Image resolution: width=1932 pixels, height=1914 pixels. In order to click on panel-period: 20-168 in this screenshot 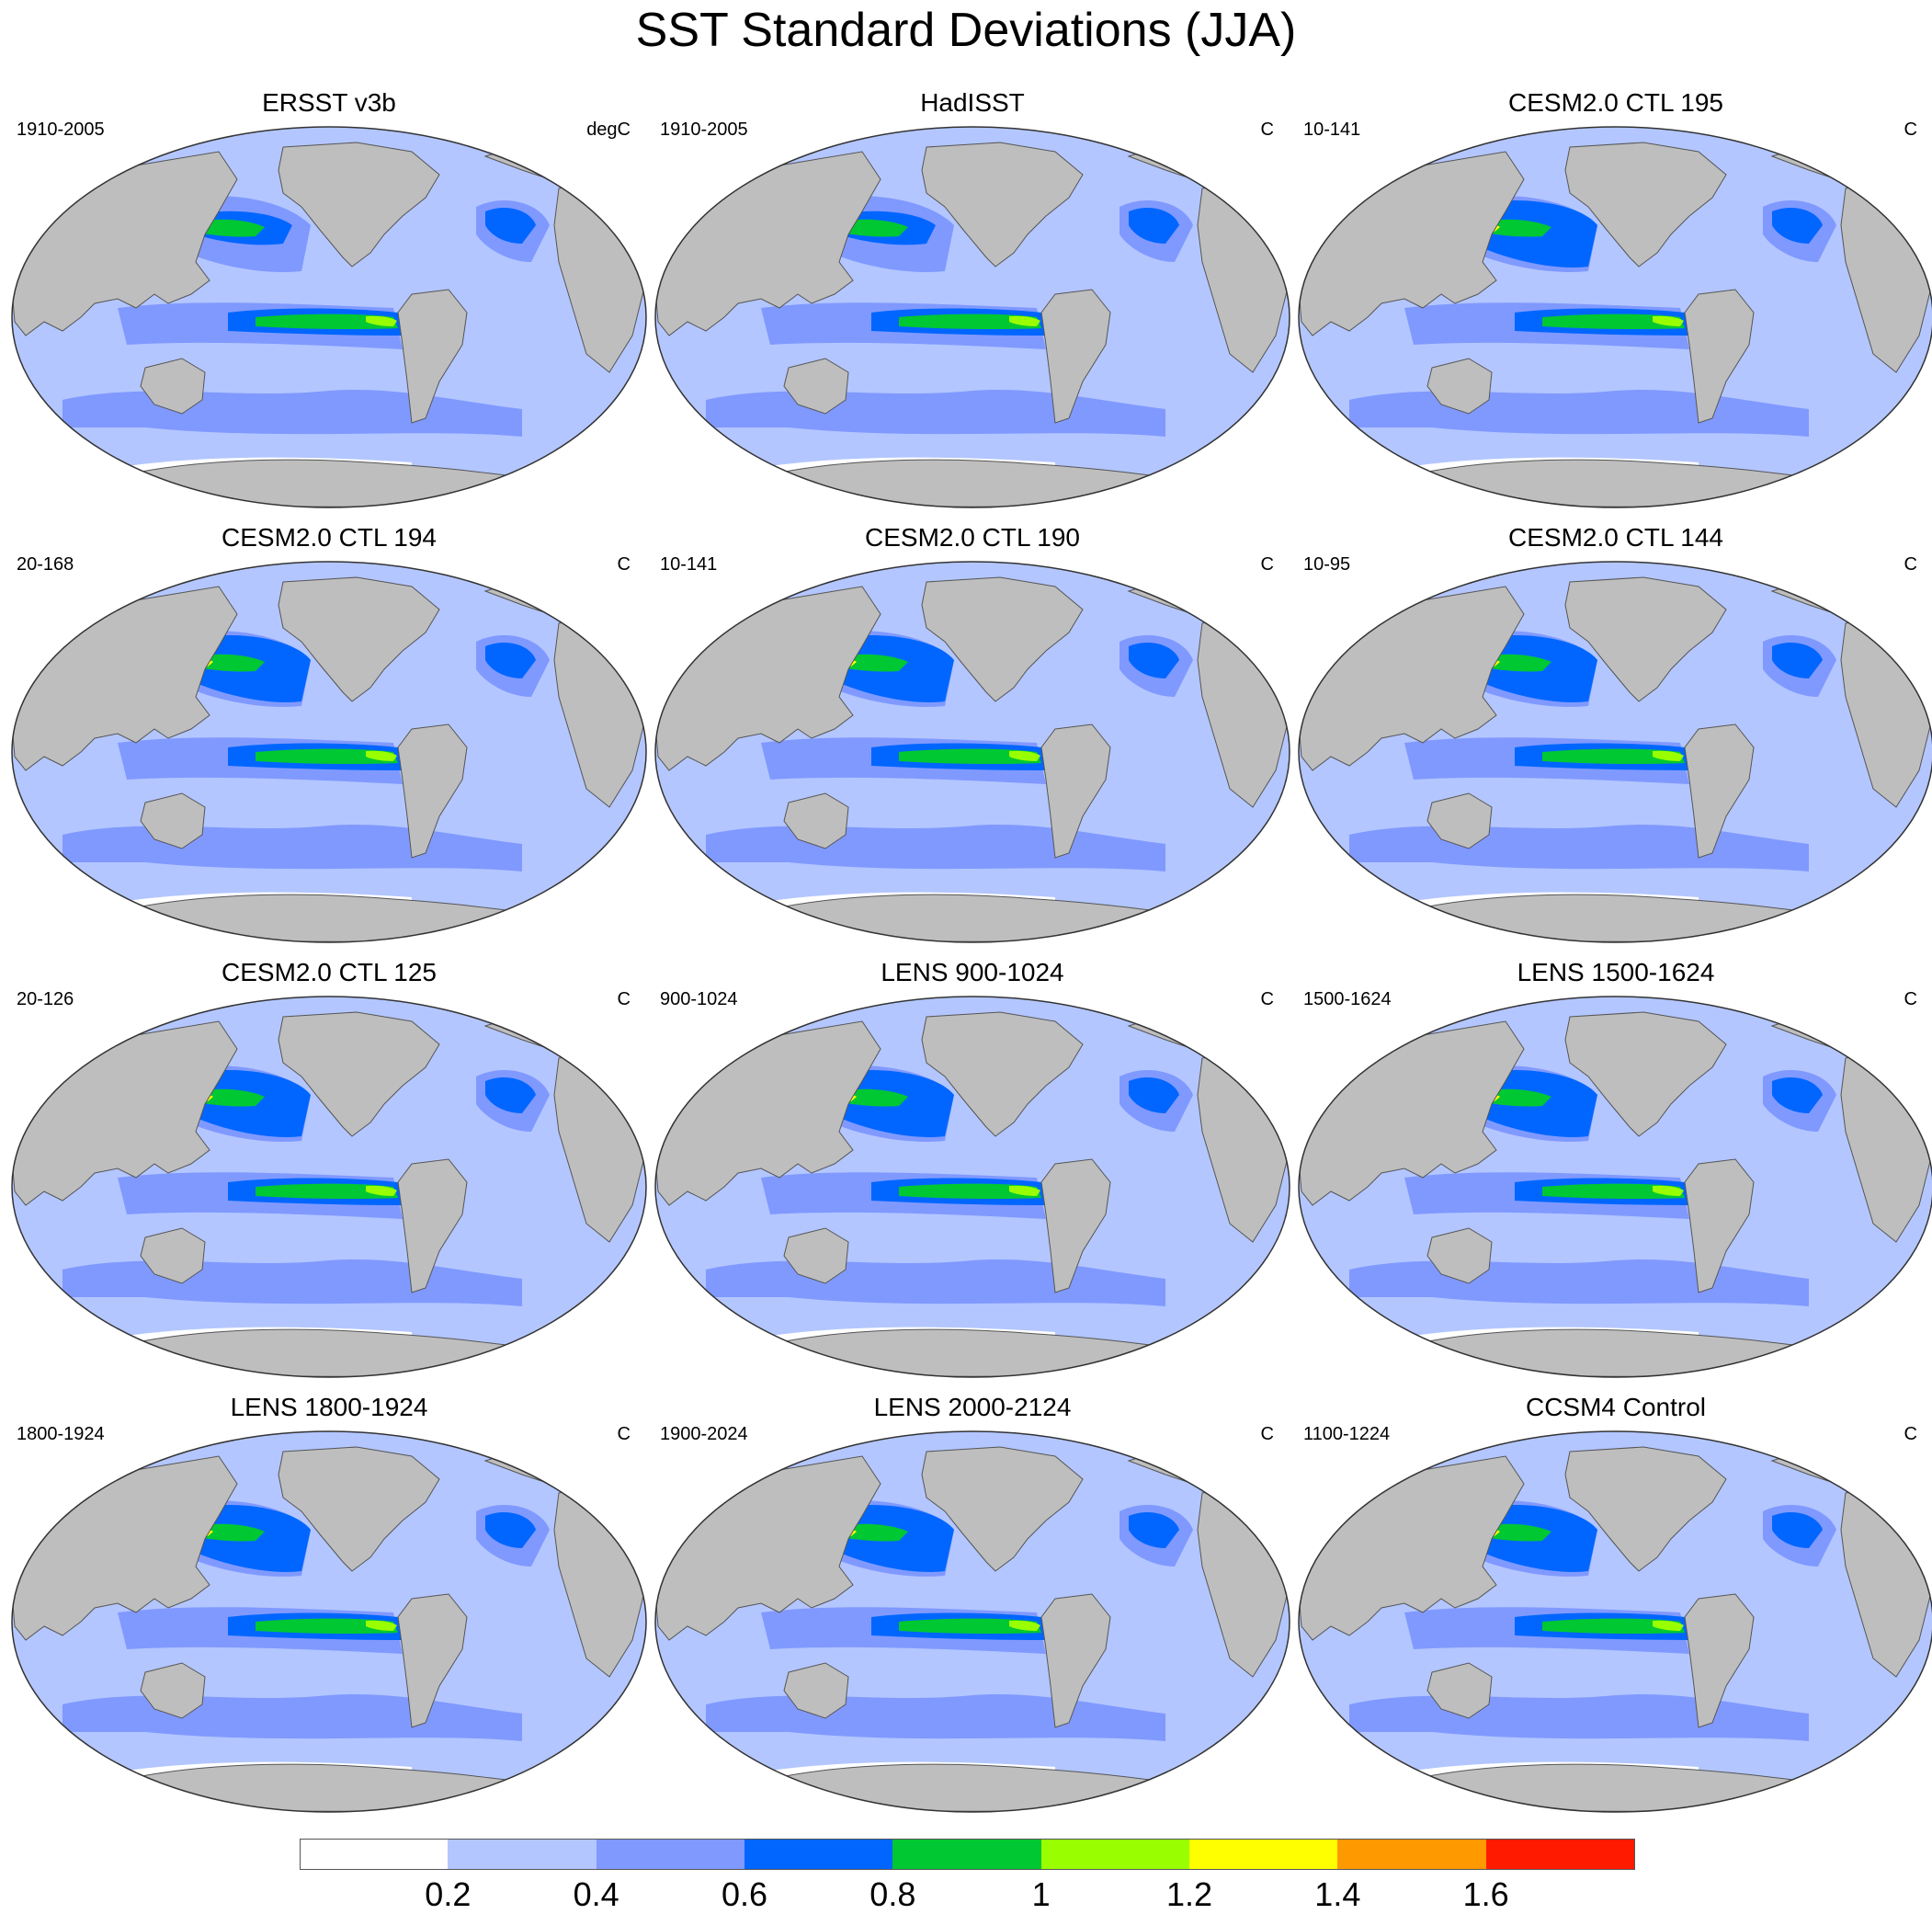, I will do `click(45, 564)`.